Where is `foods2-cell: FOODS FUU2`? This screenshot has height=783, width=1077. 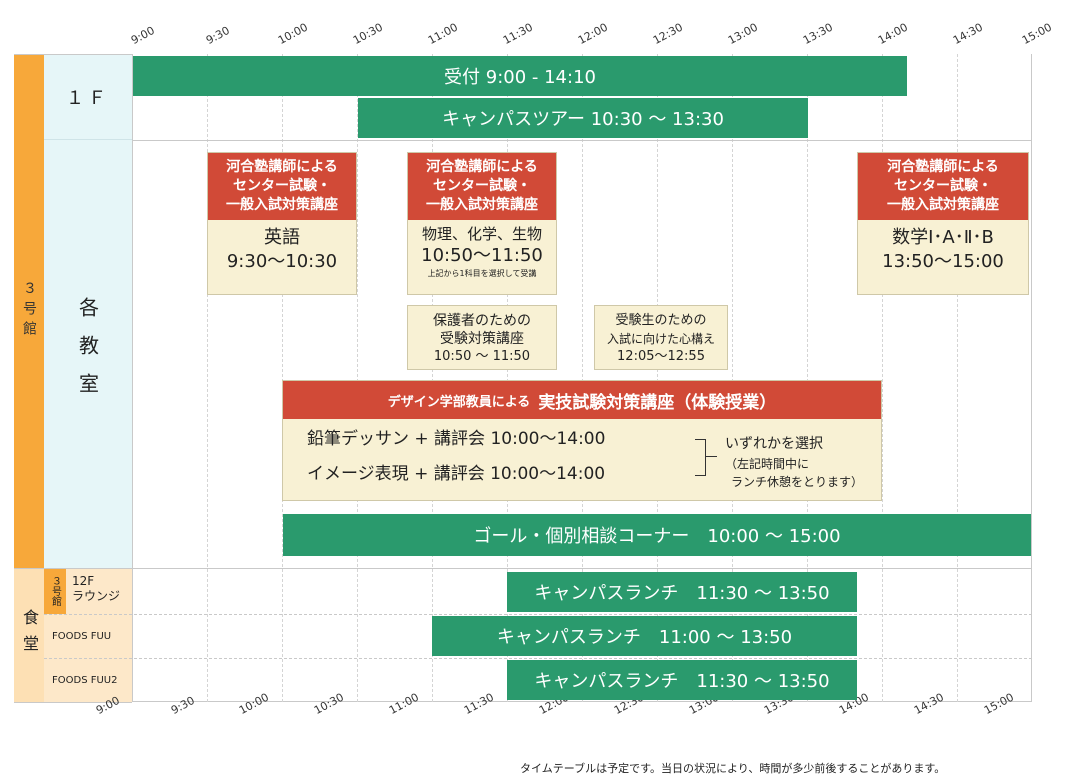 foods2-cell: FOODS FUU2 is located at coordinates (88, 680).